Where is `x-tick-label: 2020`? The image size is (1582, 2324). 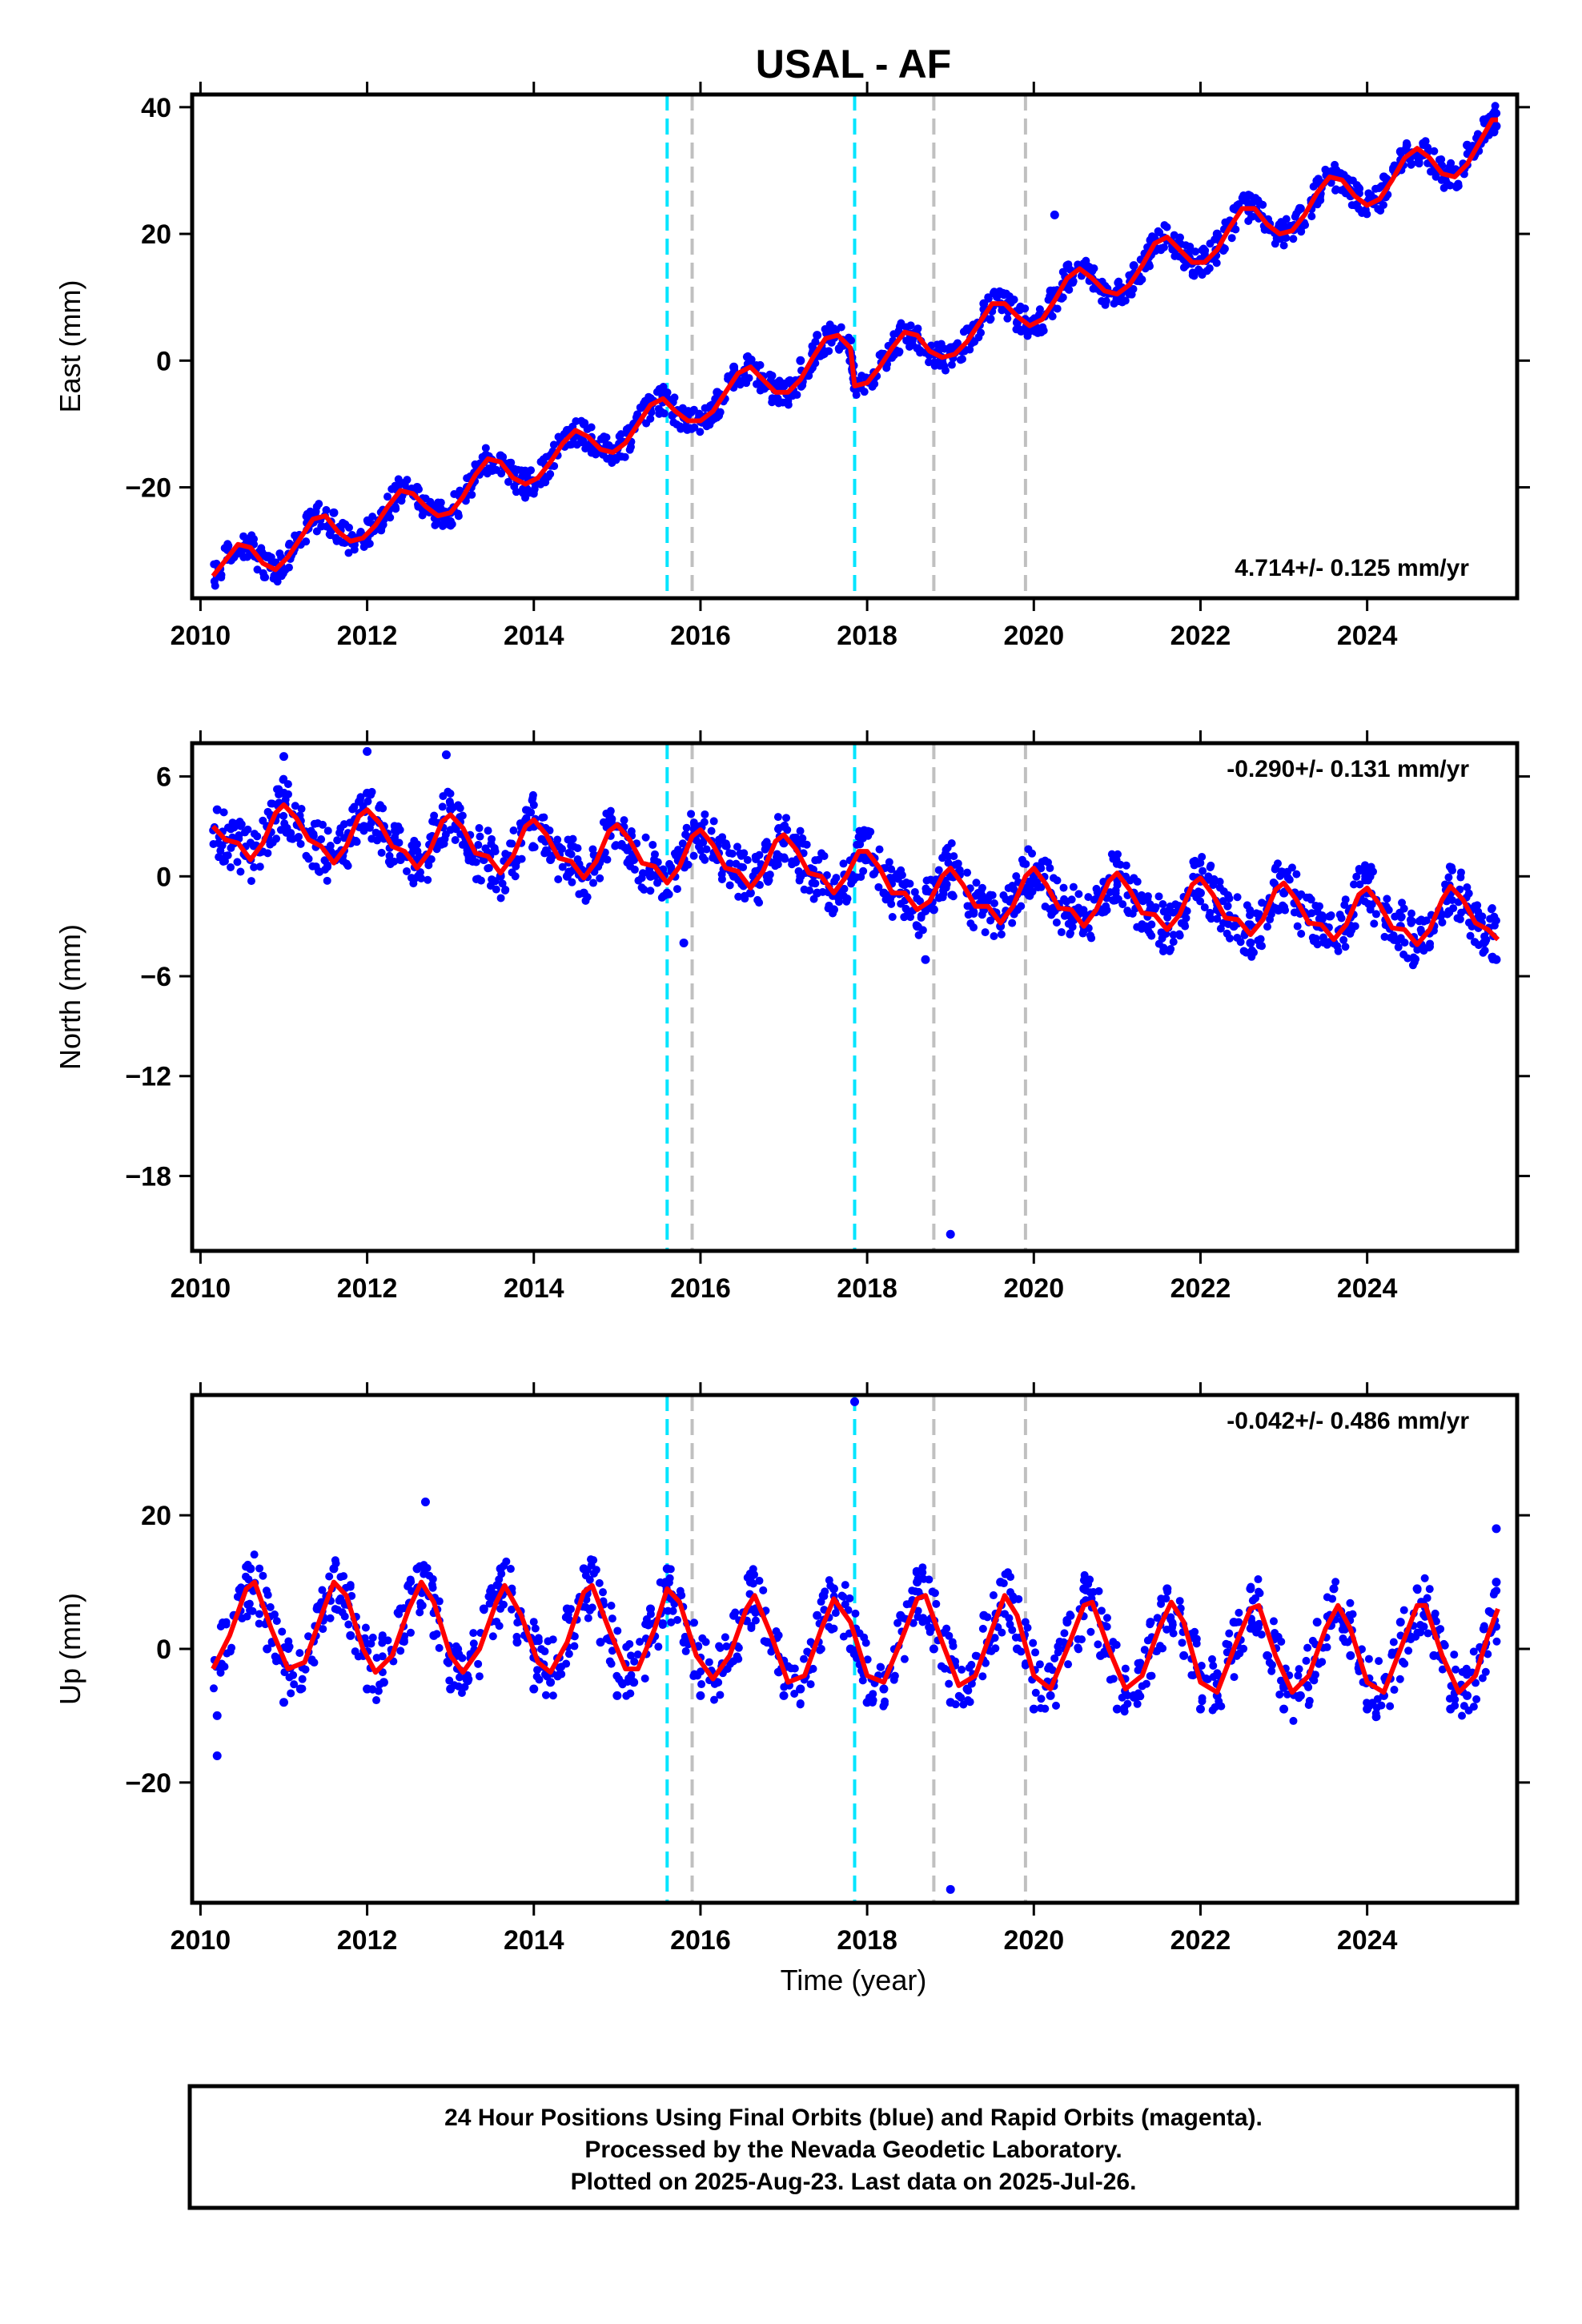
x-tick-label: 2020 is located at coordinates (1033, 1940).